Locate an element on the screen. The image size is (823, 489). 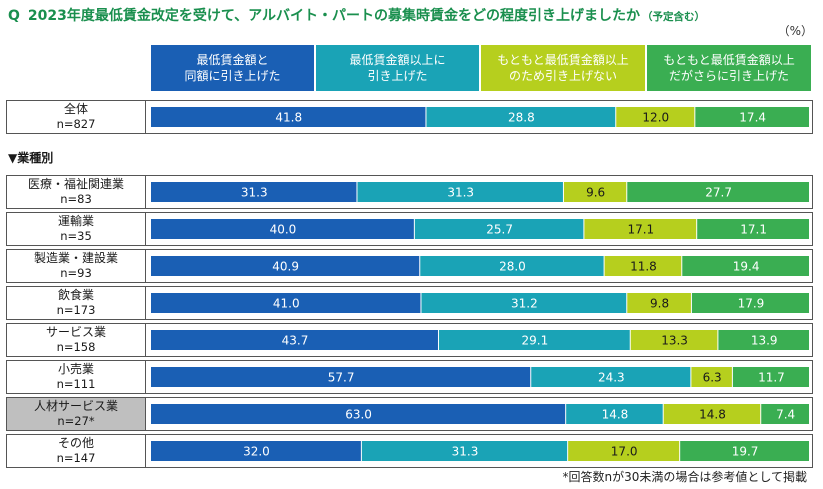
category-label: 運輸業 is located at coordinates (75, 221).